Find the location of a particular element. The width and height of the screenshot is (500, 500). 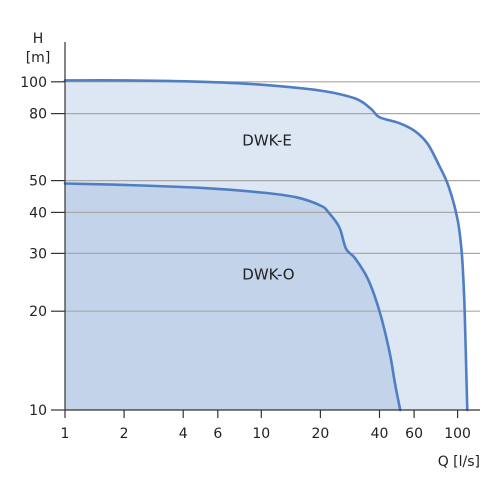

y-tick-label-100: 100 is located at coordinates (33, 83).